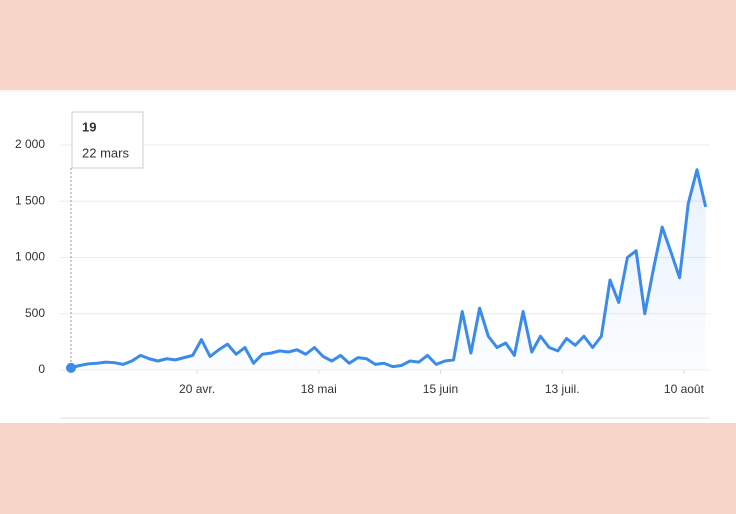 Image resolution: width=736 pixels, height=514 pixels. I want to click on x-tick-label: 18 mai, so click(319, 389).